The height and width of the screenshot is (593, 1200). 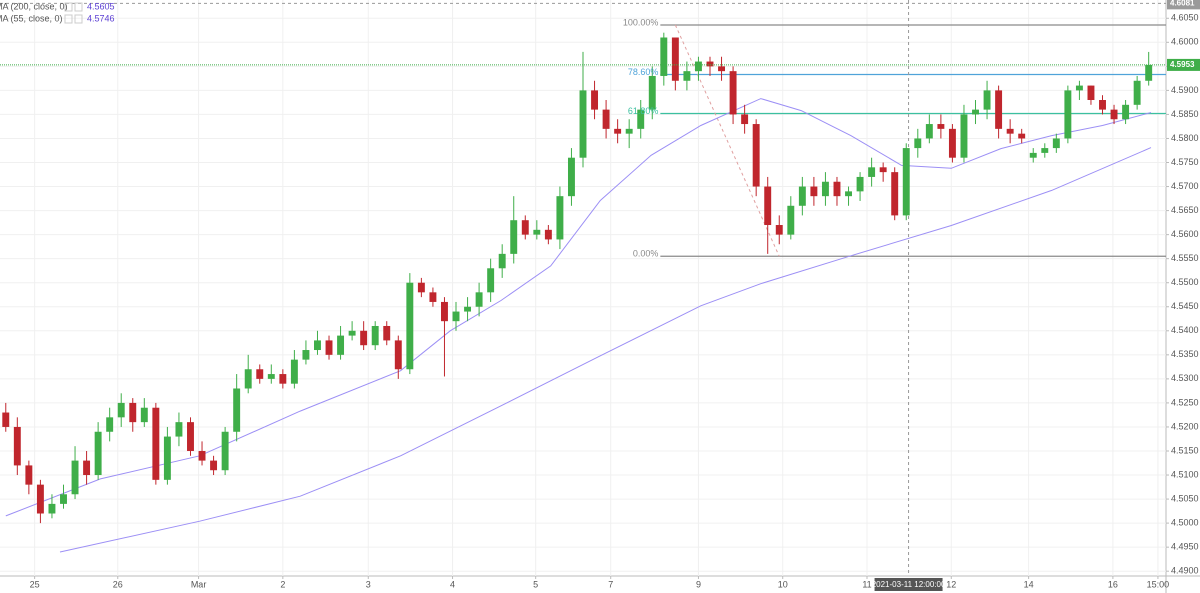 I want to click on y-tick-label: 4.5700, so click(x=1185, y=186).